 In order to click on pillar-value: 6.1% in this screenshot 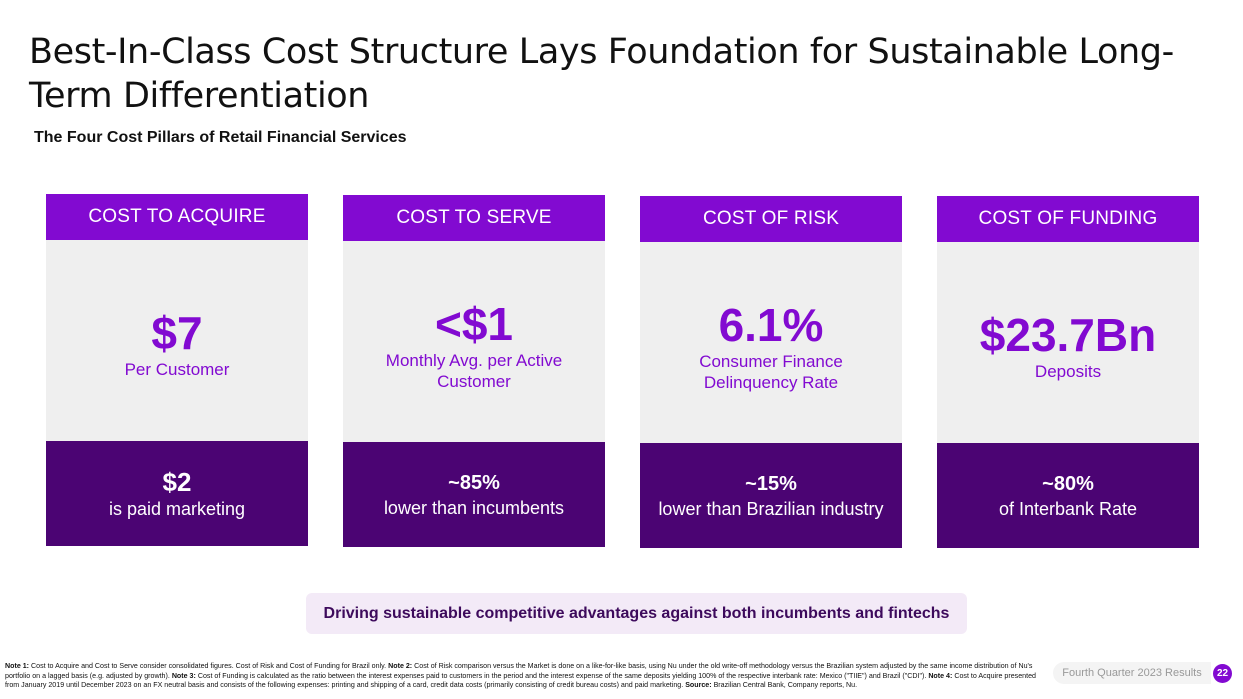, I will do `click(771, 324)`.